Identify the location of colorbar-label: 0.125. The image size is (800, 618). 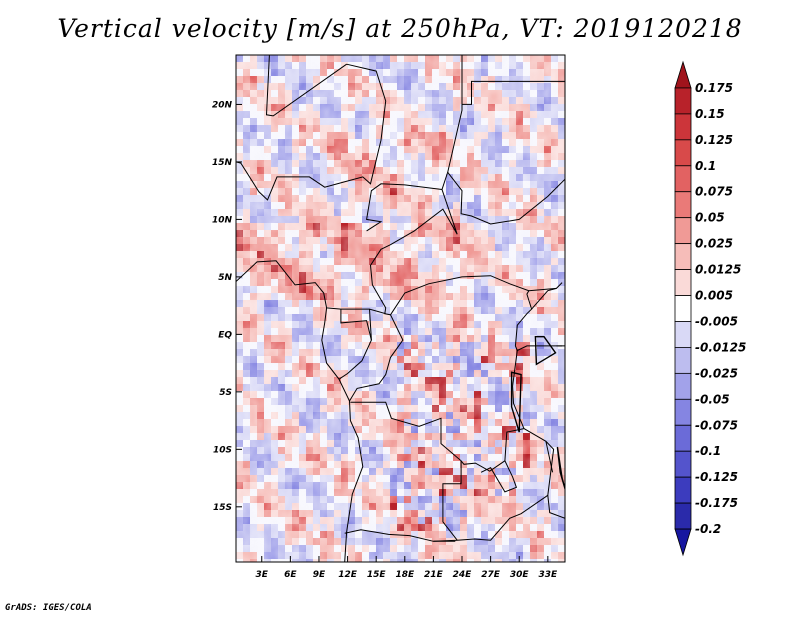
(714, 140).